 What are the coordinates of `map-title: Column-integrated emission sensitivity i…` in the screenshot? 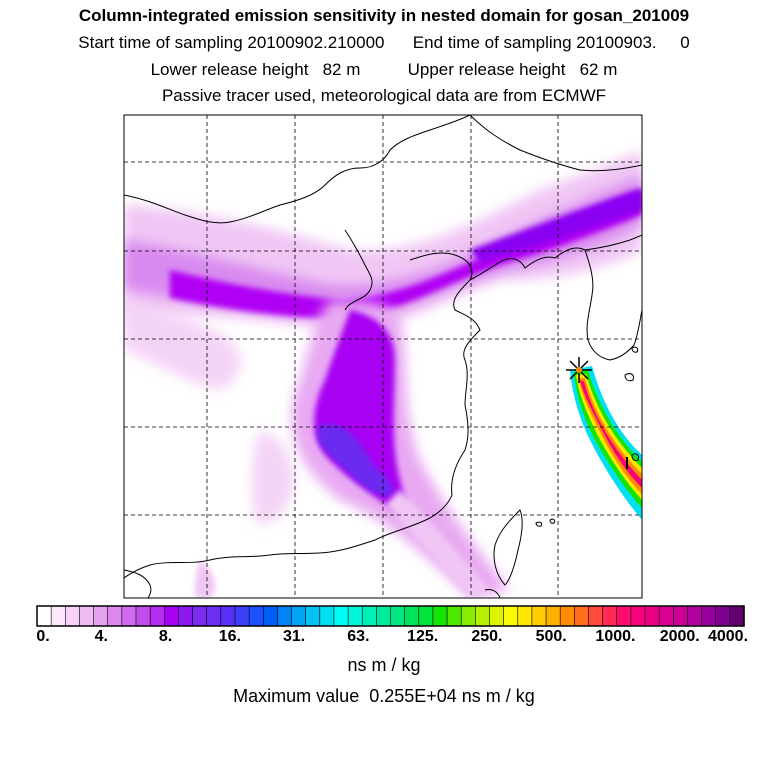 It's located at (384, 15).